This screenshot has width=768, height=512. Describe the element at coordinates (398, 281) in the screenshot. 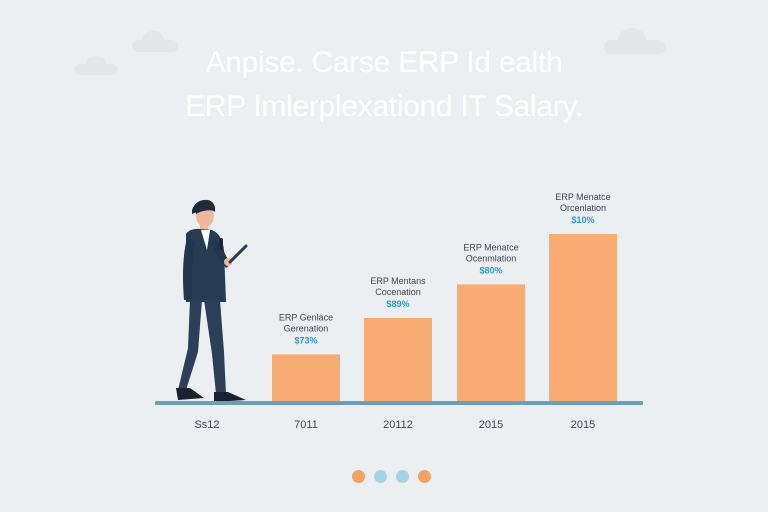

I see `bar-annotation-line1: ERP Mentans` at that location.